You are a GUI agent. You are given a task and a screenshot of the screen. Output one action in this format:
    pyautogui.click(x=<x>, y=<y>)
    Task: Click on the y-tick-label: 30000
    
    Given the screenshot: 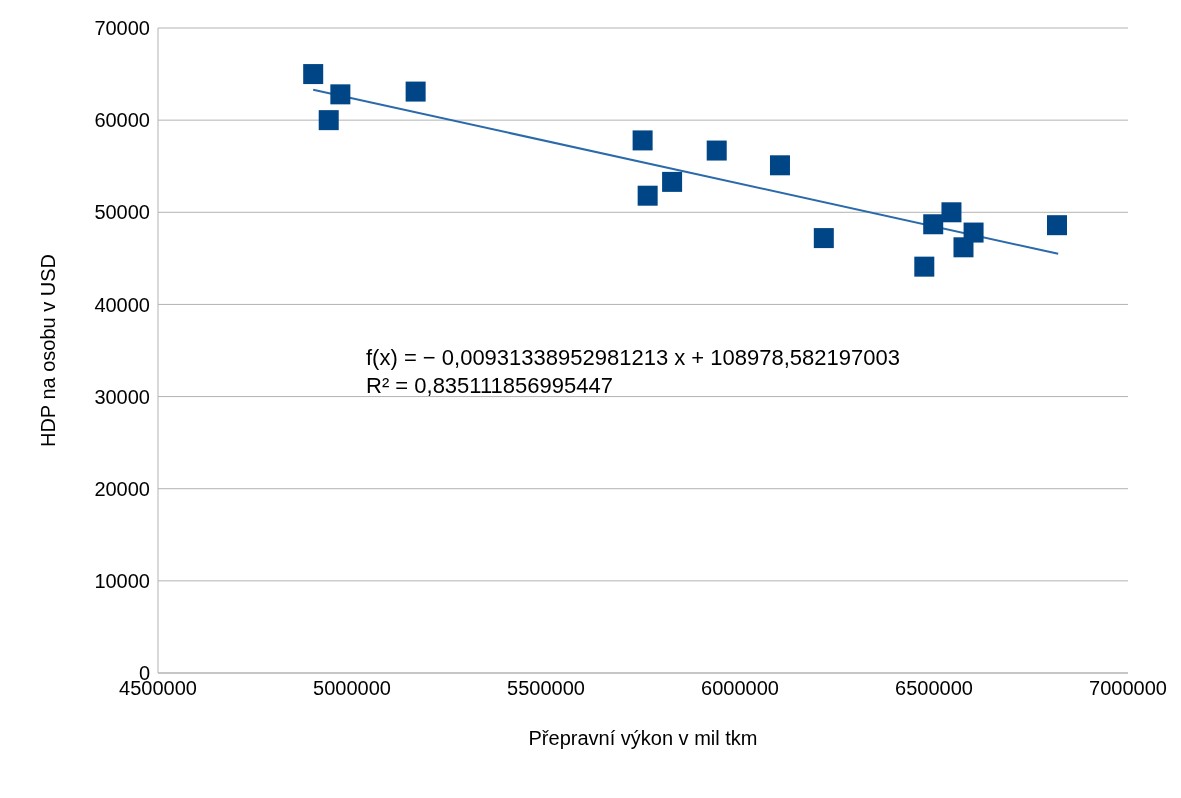 What is the action you would take?
    pyautogui.click(x=122, y=396)
    